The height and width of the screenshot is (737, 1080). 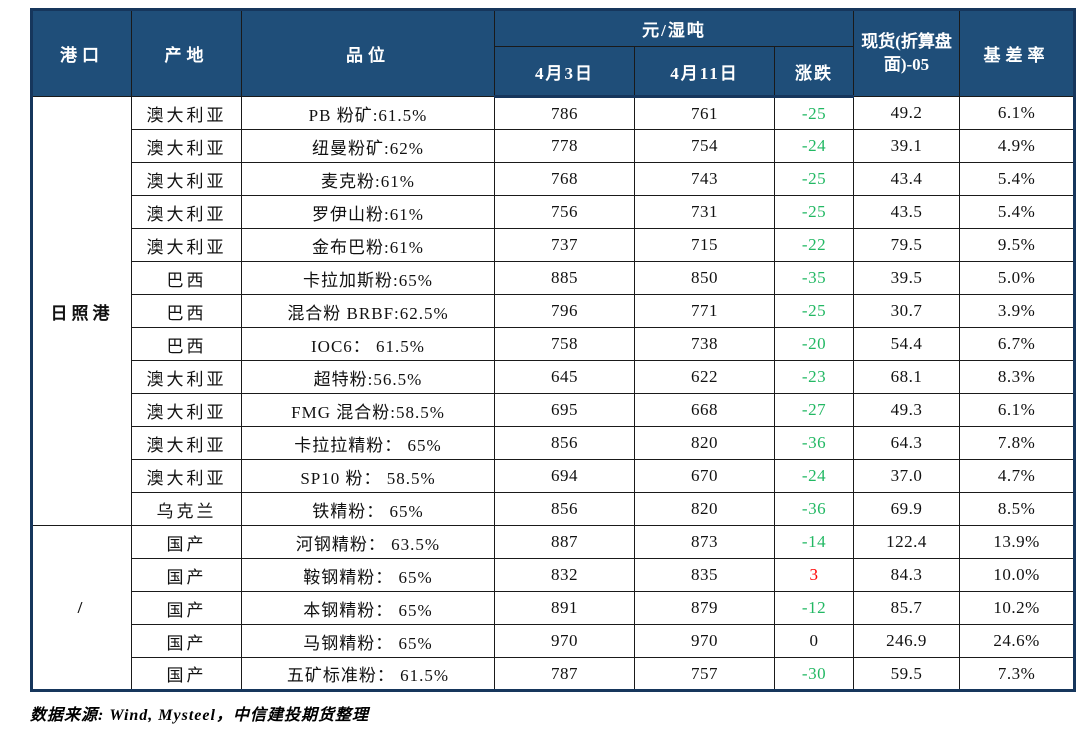 What do you see at coordinates (907, 542) in the screenshot?
I see `spot-cell: 122.4` at bounding box center [907, 542].